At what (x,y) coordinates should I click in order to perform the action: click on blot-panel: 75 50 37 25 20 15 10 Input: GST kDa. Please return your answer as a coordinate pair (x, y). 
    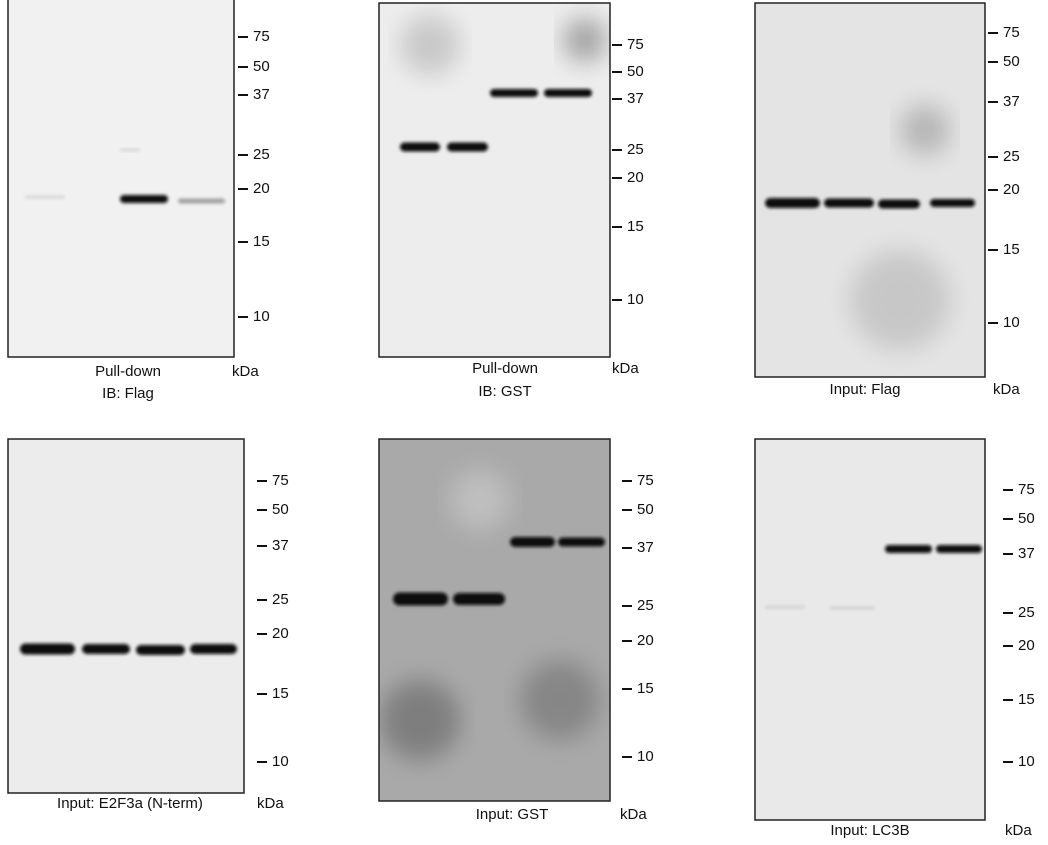
    Looking at the image, I should click on (516, 630).